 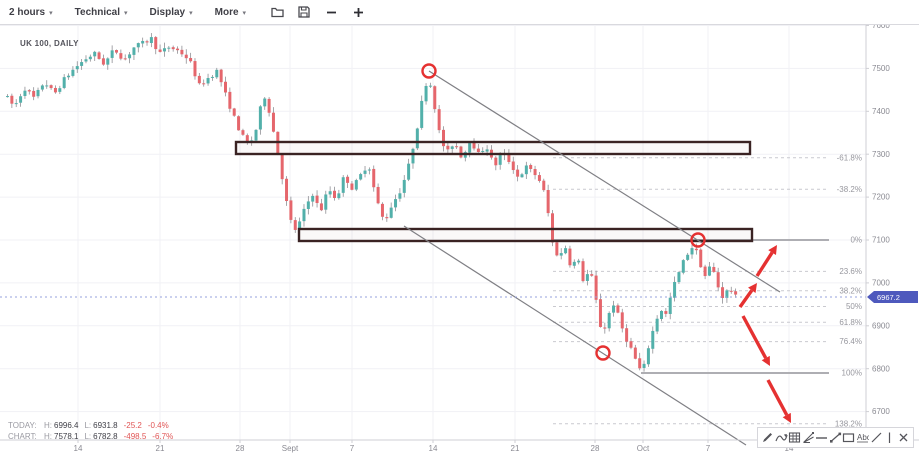 What do you see at coordinates (881, 368) in the screenshot?
I see `price-axis-label: 6800` at bounding box center [881, 368].